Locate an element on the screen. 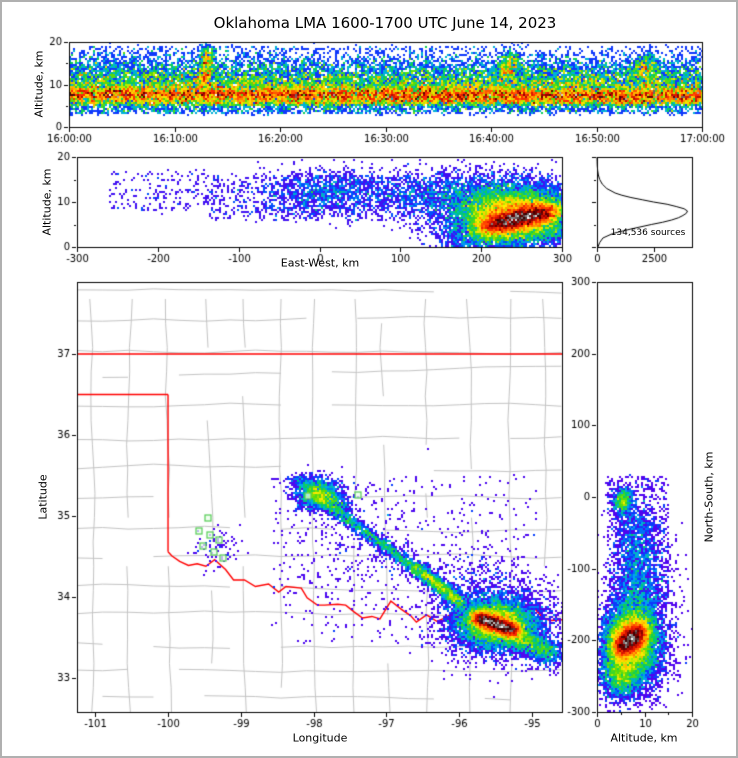 This screenshot has width=738, height=758. figure-title: Oklahoma LMA 1600-1700 UTC June 14, 2023 is located at coordinates (385, 23).